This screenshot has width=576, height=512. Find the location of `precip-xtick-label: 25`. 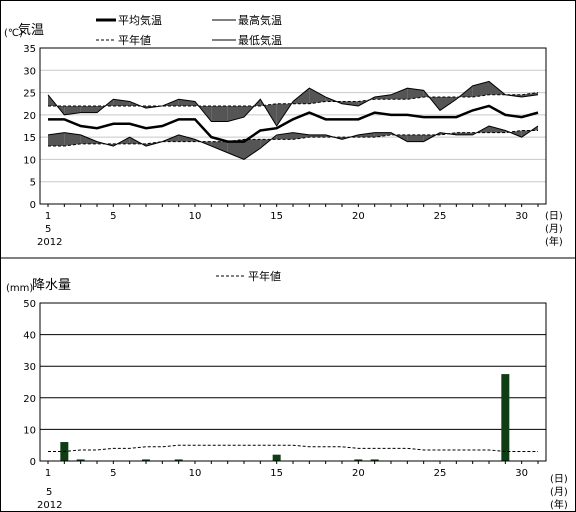

precip-xtick-label: 25 is located at coordinates (440, 473).